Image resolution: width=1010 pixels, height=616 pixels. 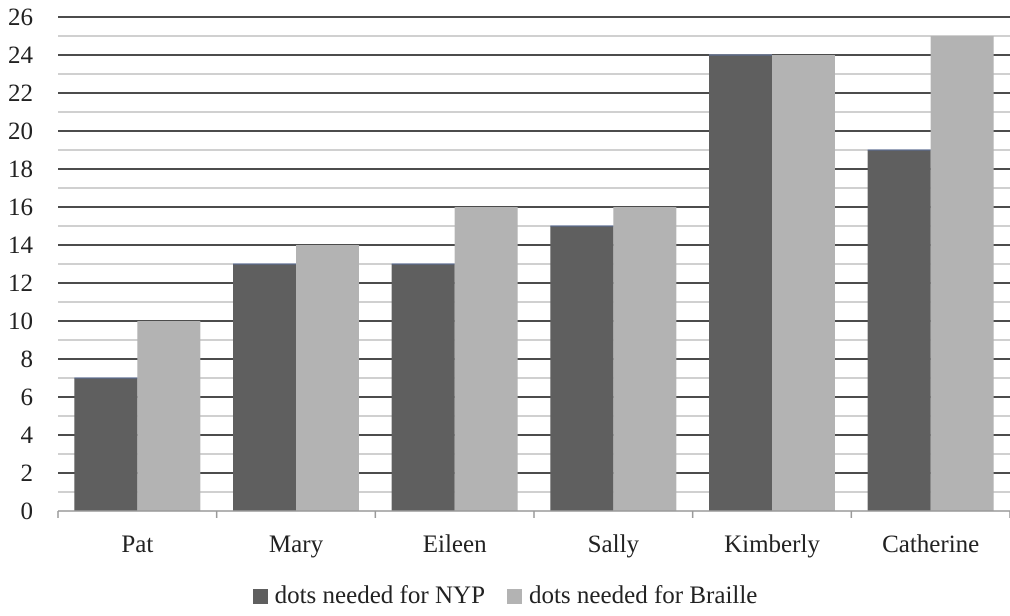 What do you see at coordinates (899, 330) in the screenshot?
I see `bar-nyp-catherine` at bounding box center [899, 330].